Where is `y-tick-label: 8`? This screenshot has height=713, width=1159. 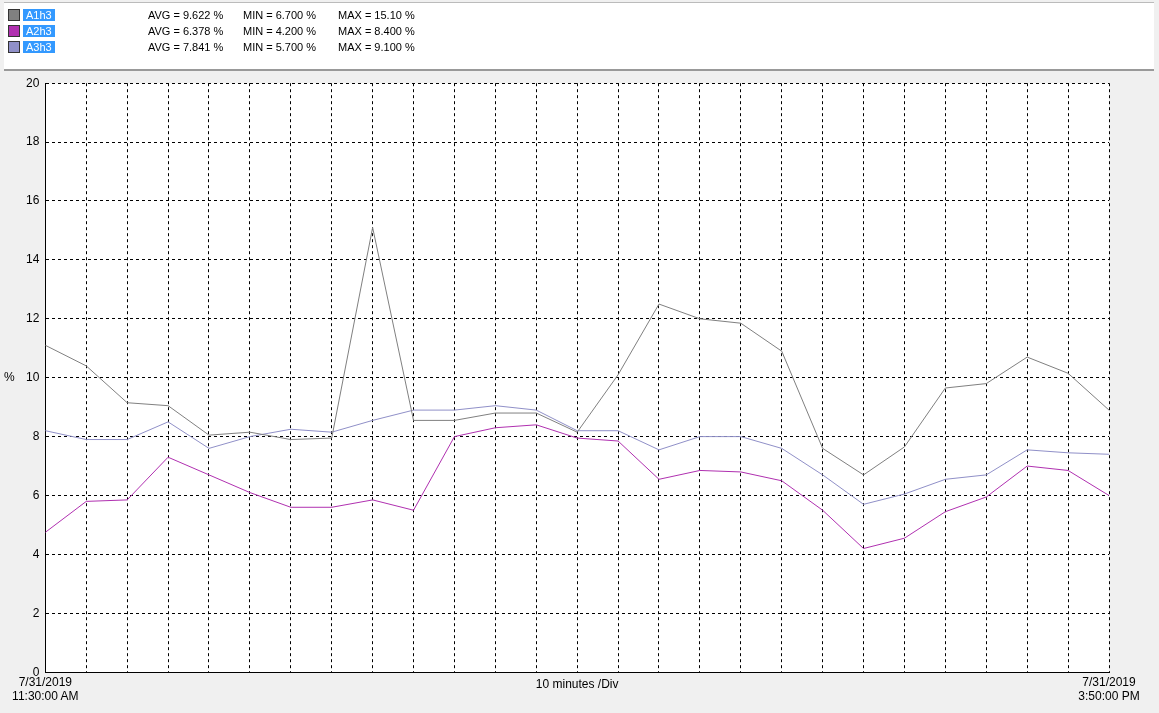 y-tick-label: 8 is located at coordinates (36, 435).